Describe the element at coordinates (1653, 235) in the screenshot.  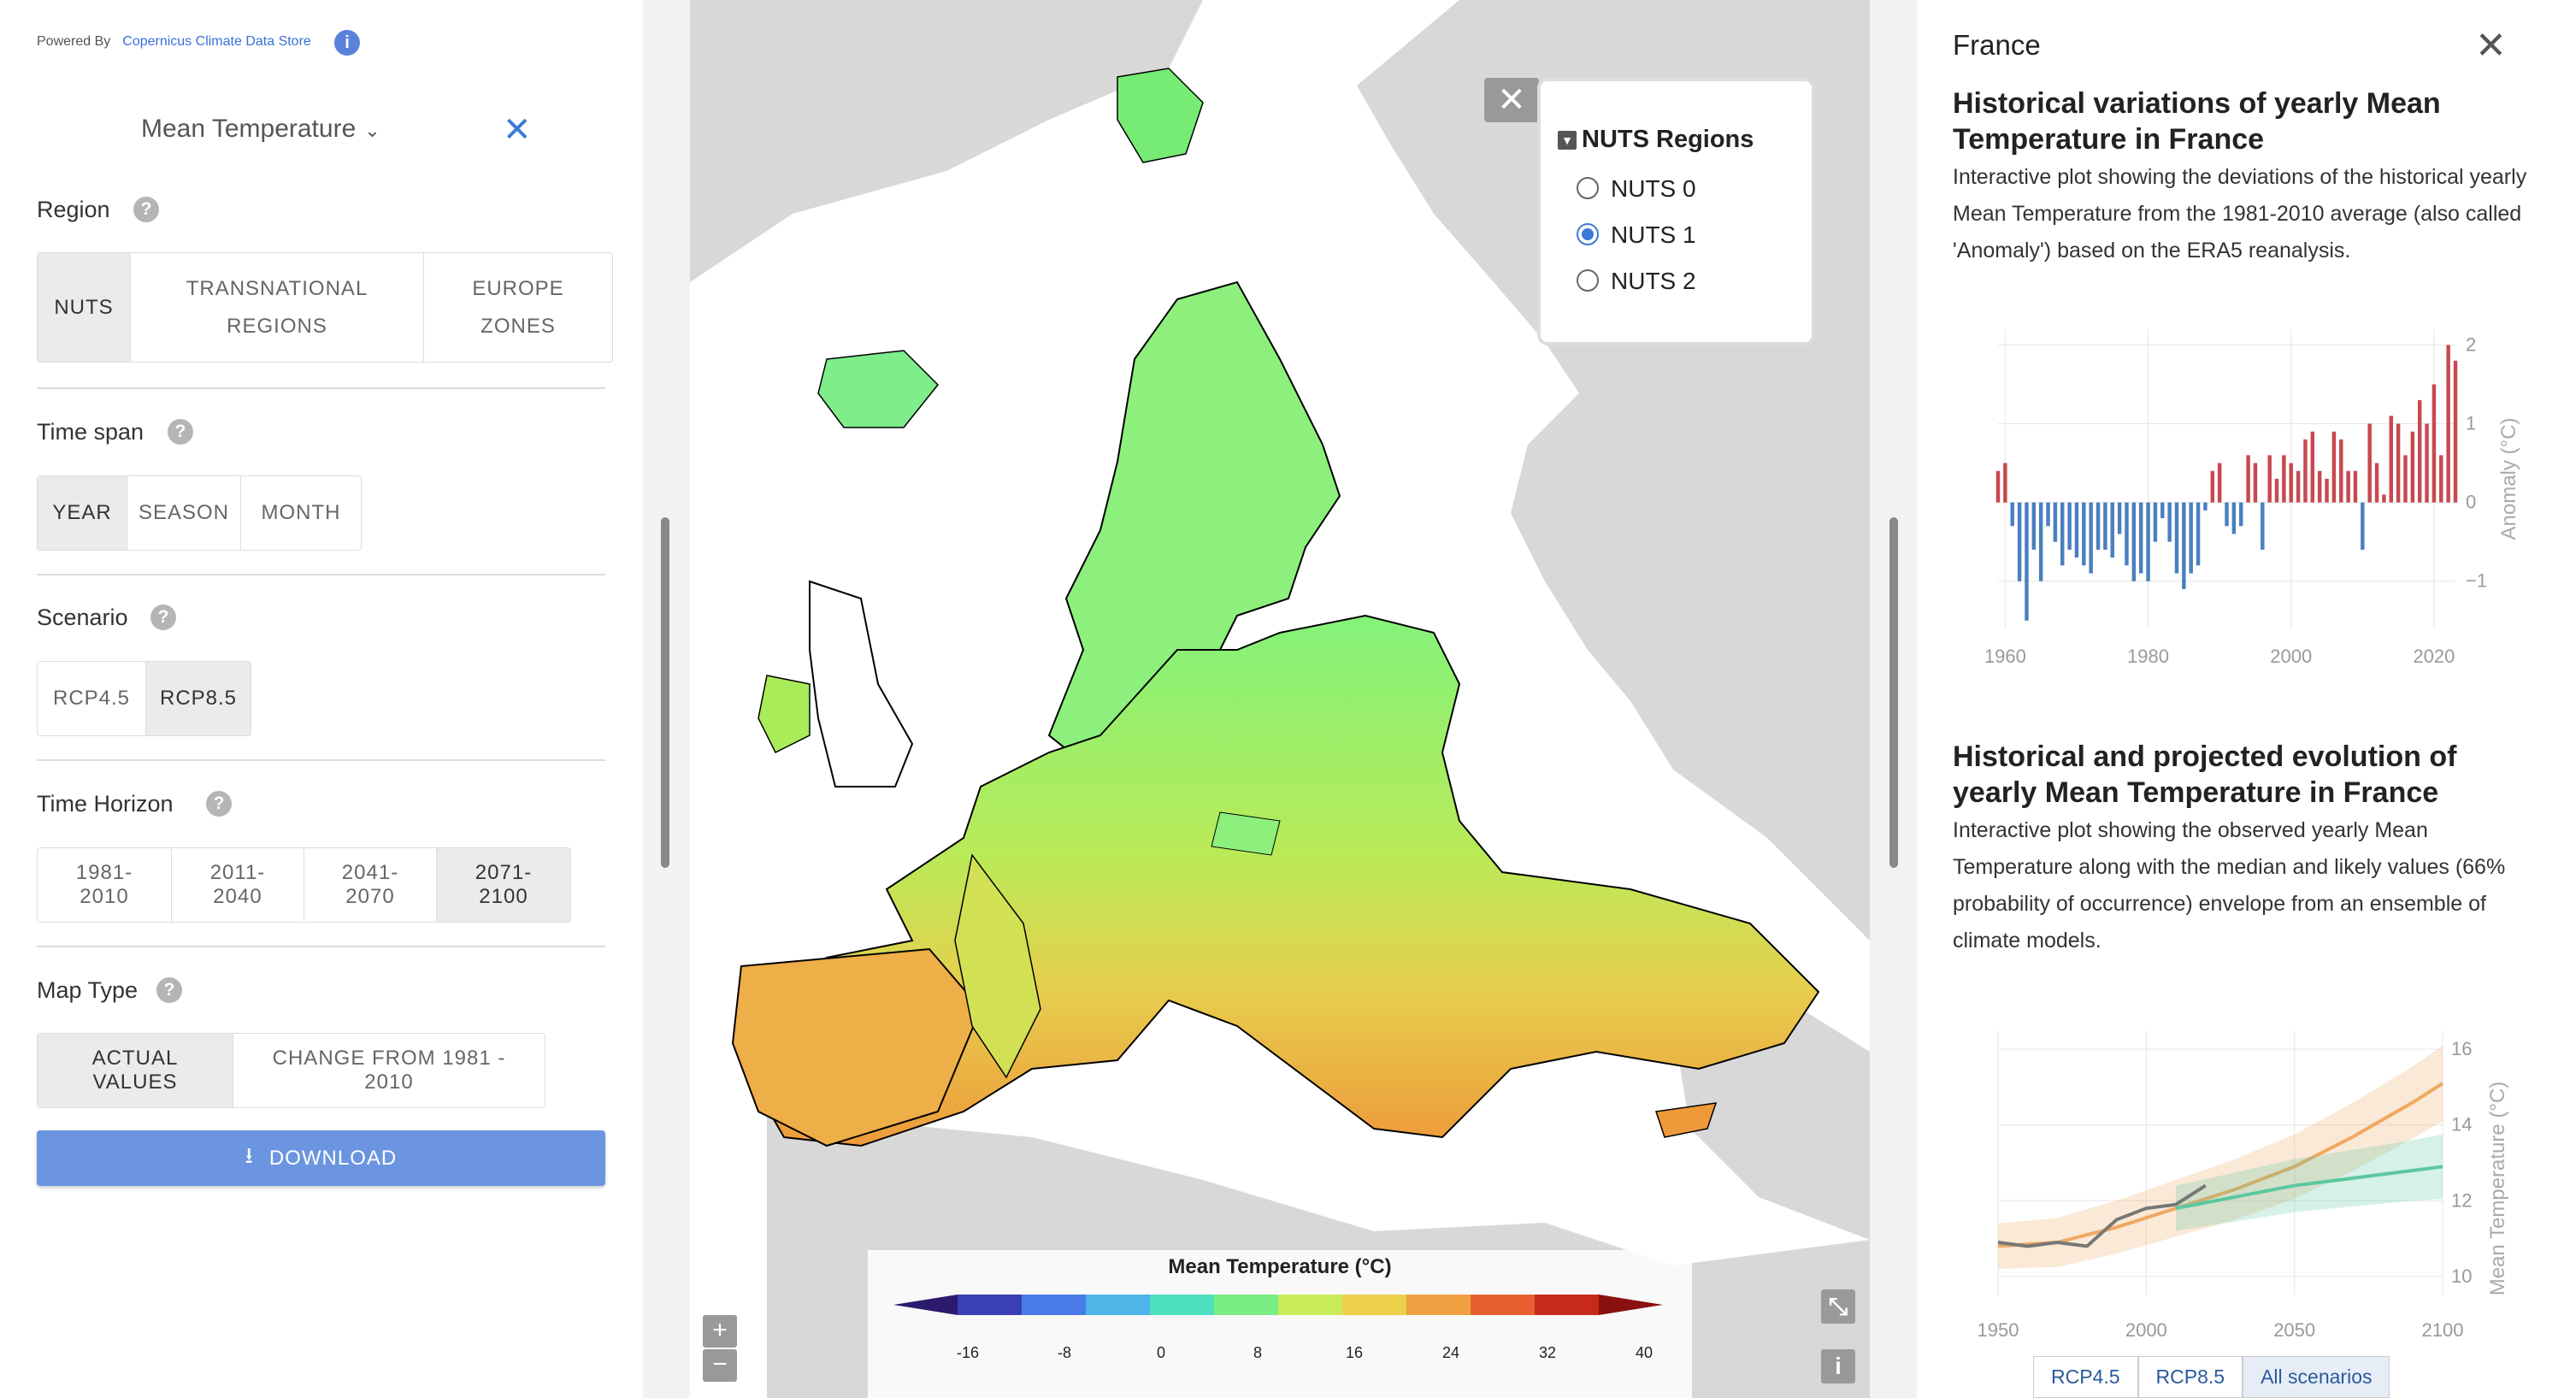
I see `nuts-1-label: NUTS 1` at that location.